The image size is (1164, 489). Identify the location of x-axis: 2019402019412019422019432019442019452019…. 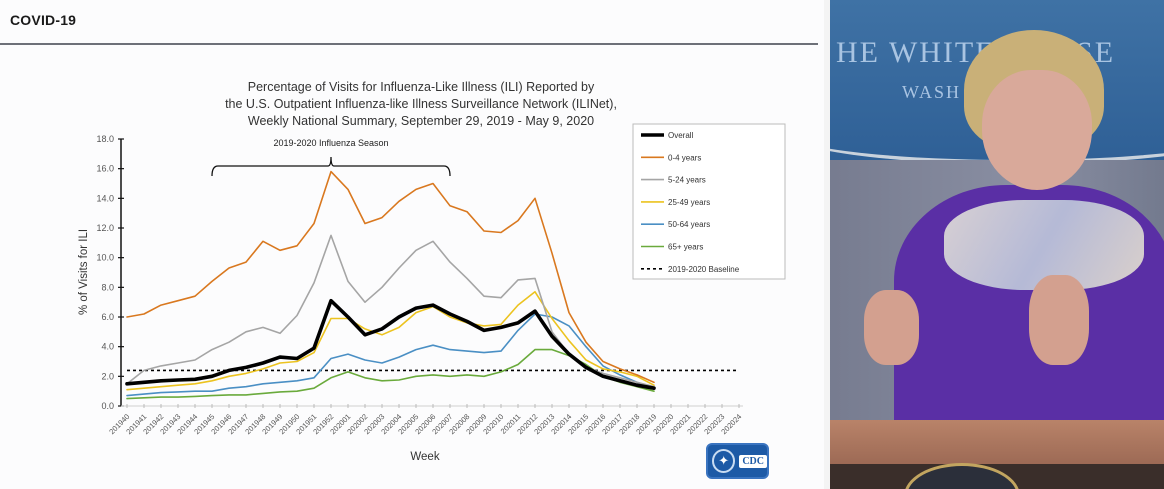
(425, 420).